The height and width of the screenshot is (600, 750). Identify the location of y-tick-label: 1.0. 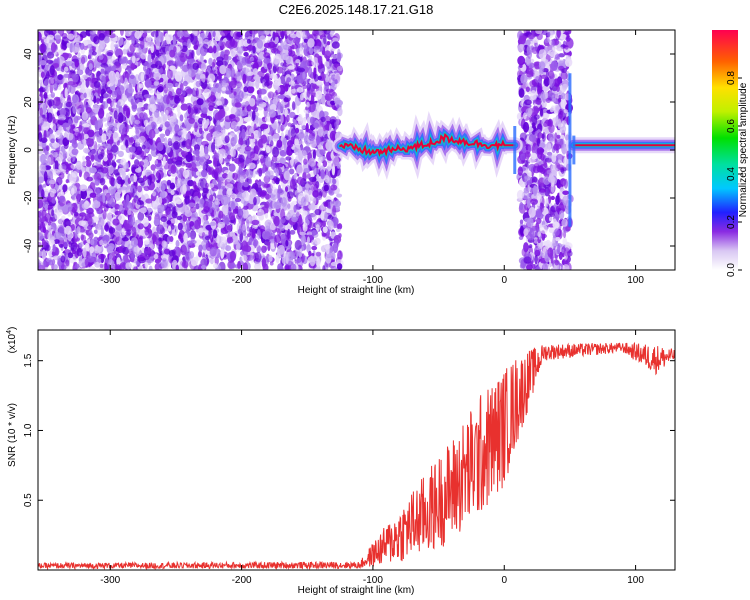
(28, 430).